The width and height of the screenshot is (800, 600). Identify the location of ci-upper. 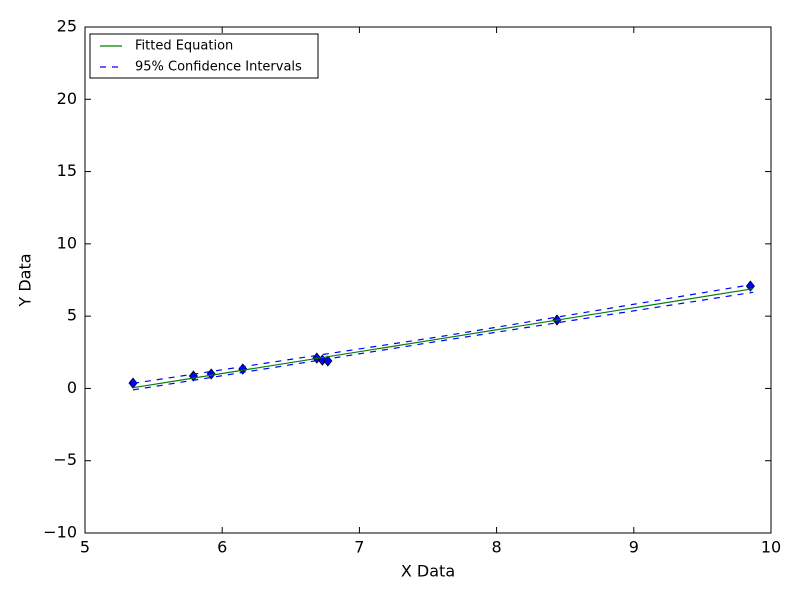
(443, 333).